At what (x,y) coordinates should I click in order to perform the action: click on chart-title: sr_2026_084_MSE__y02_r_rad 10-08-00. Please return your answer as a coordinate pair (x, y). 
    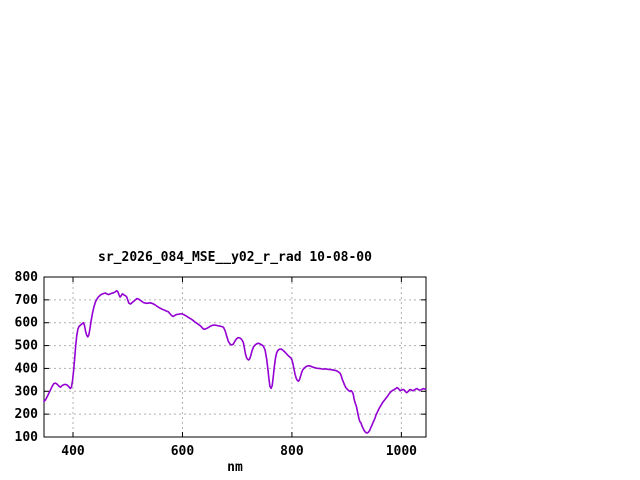
    Looking at the image, I should click on (235, 257).